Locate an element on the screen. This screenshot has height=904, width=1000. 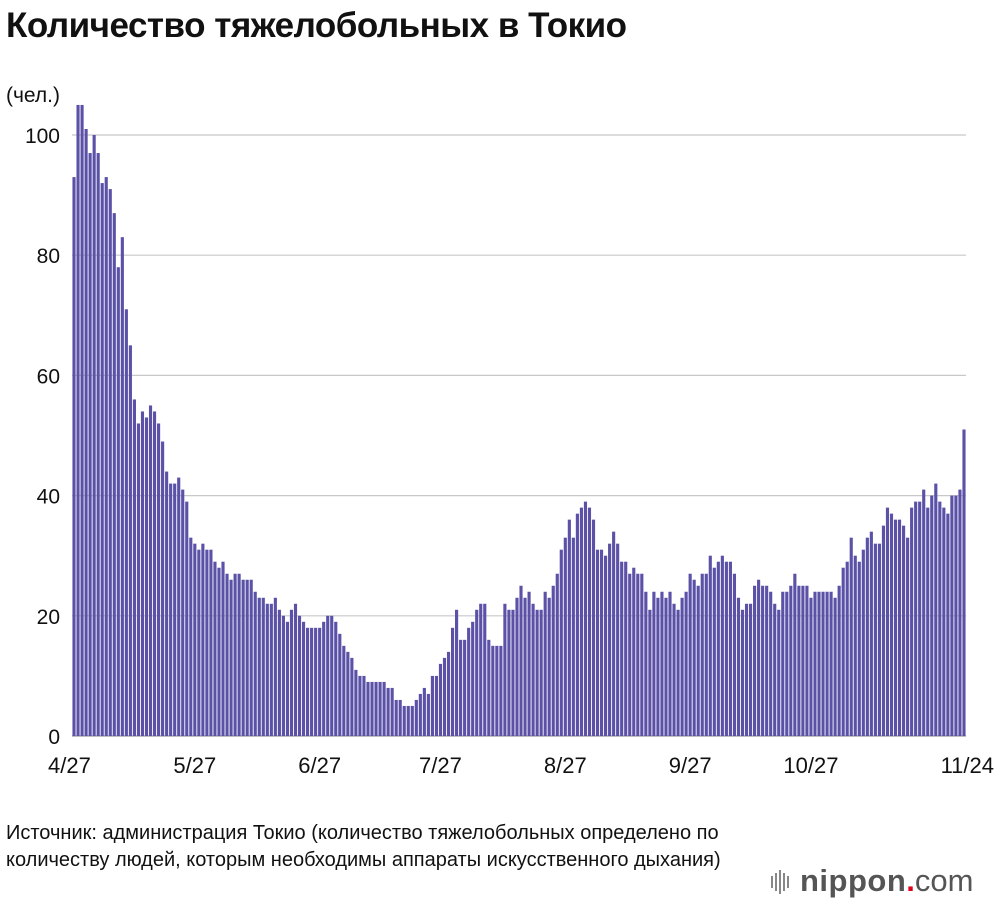
x-tick-label: 9/27 is located at coordinates (690, 765).